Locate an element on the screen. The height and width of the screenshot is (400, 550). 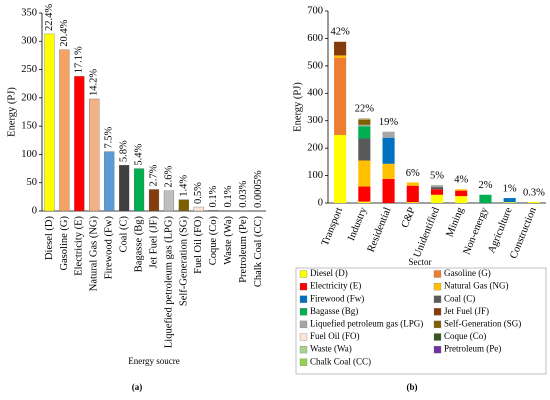
x-tick-label: Industry is located at coordinates (358, 223).